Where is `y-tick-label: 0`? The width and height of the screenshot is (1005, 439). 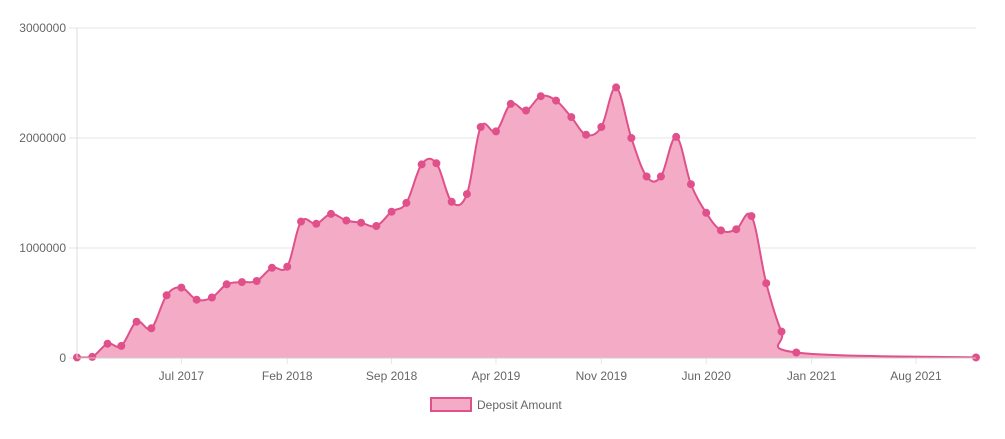
y-tick-label: 0 is located at coordinates (62, 358).